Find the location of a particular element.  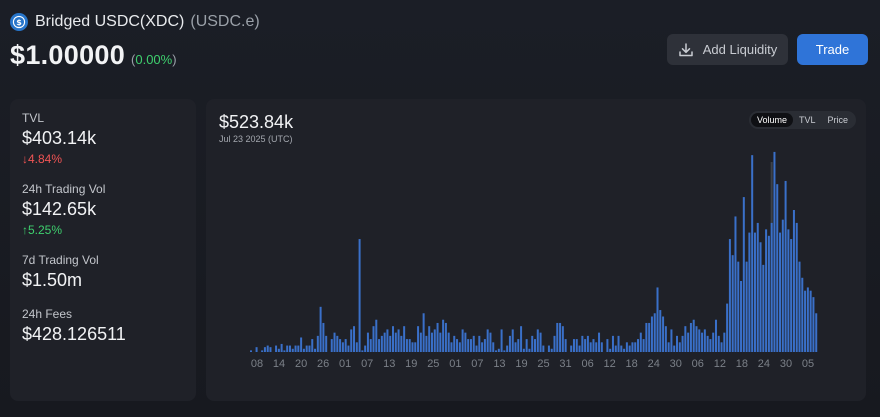

toggle-price: Price is located at coordinates (837, 120).